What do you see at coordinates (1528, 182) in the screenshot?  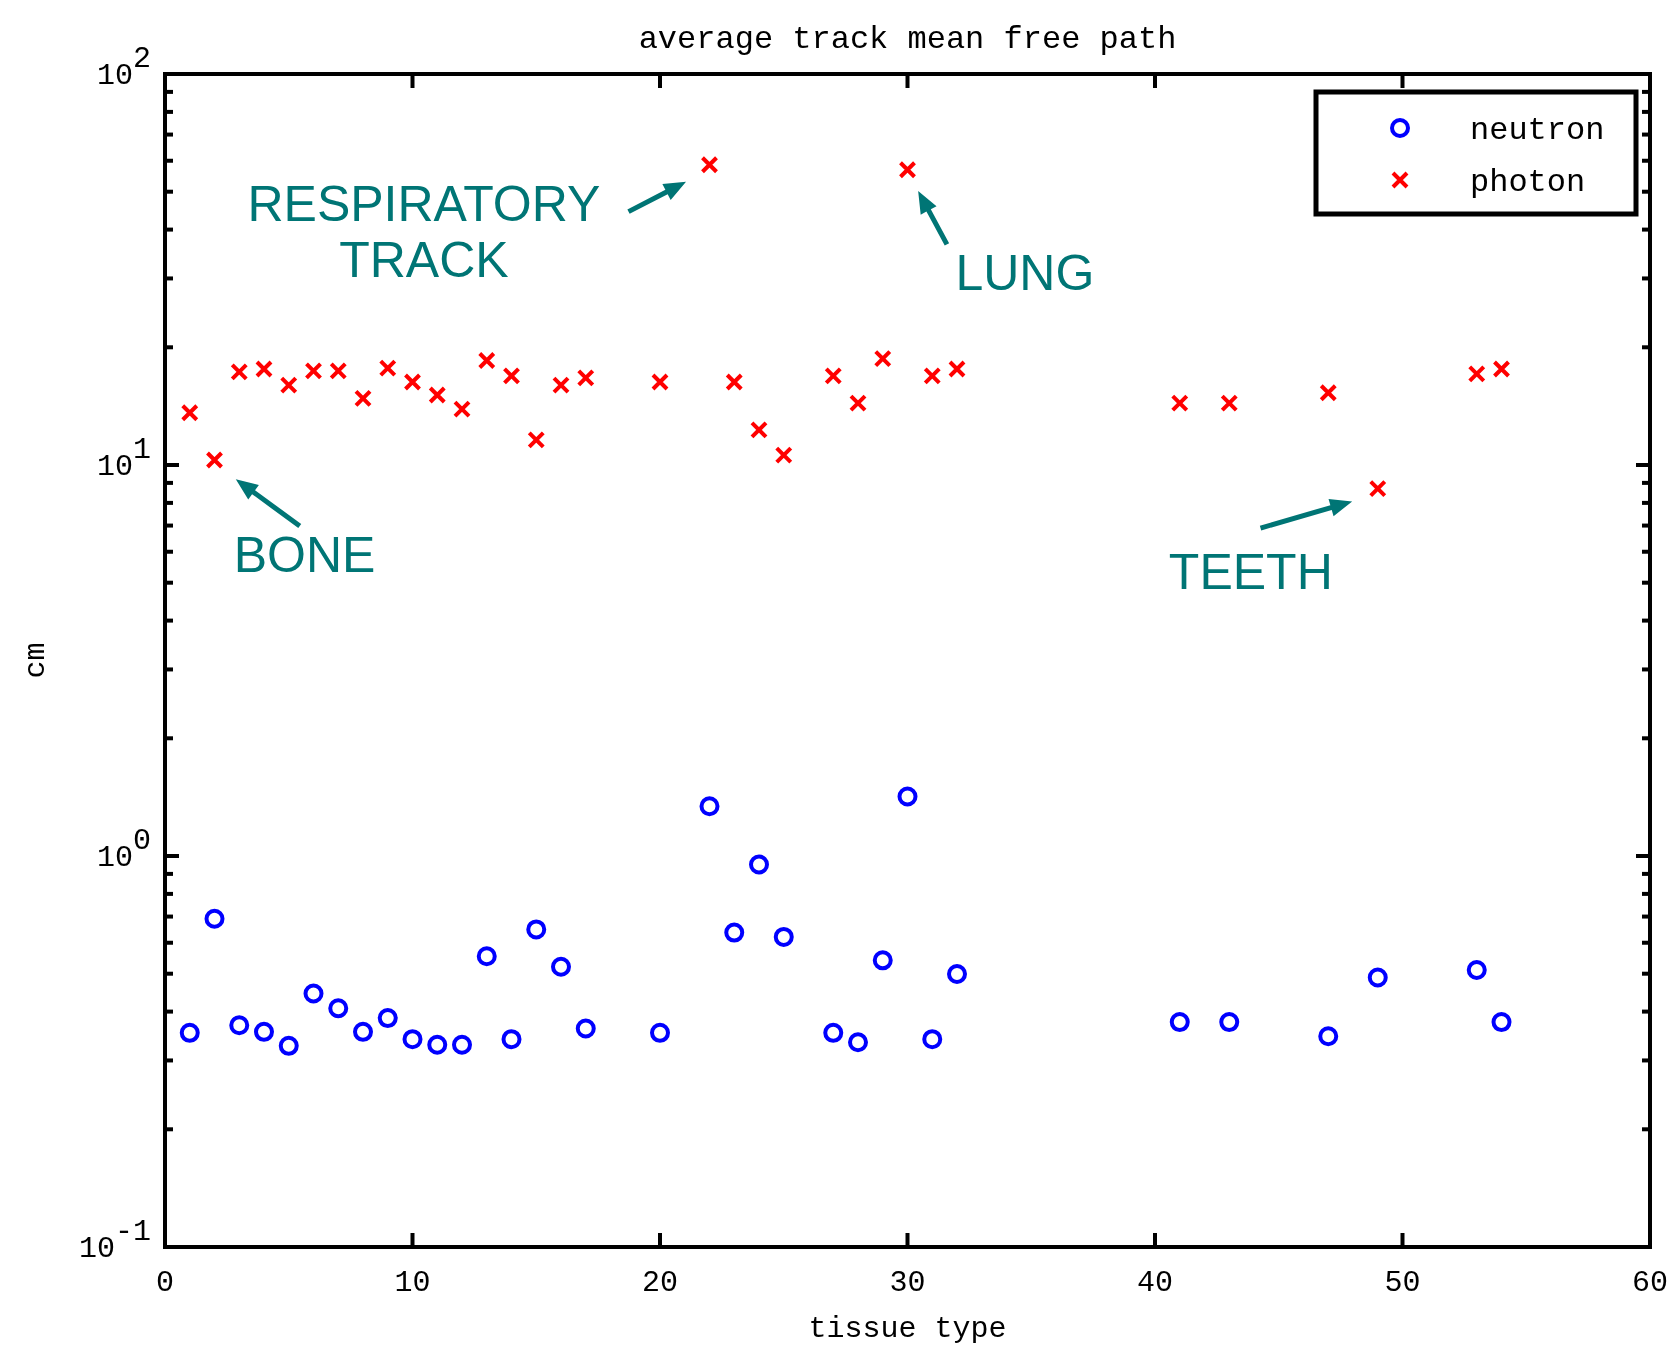 I see `legend-label: photon` at bounding box center [1528, 182].